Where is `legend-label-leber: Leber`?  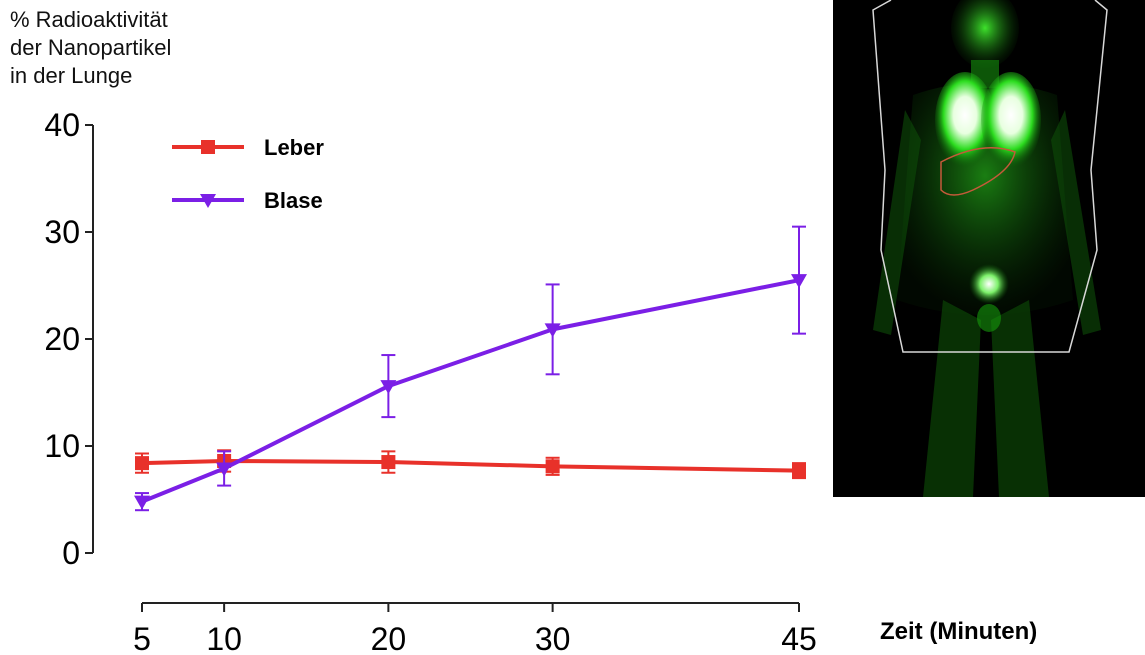 legend-label-leber: Leber is located at coordinates (294, 147).